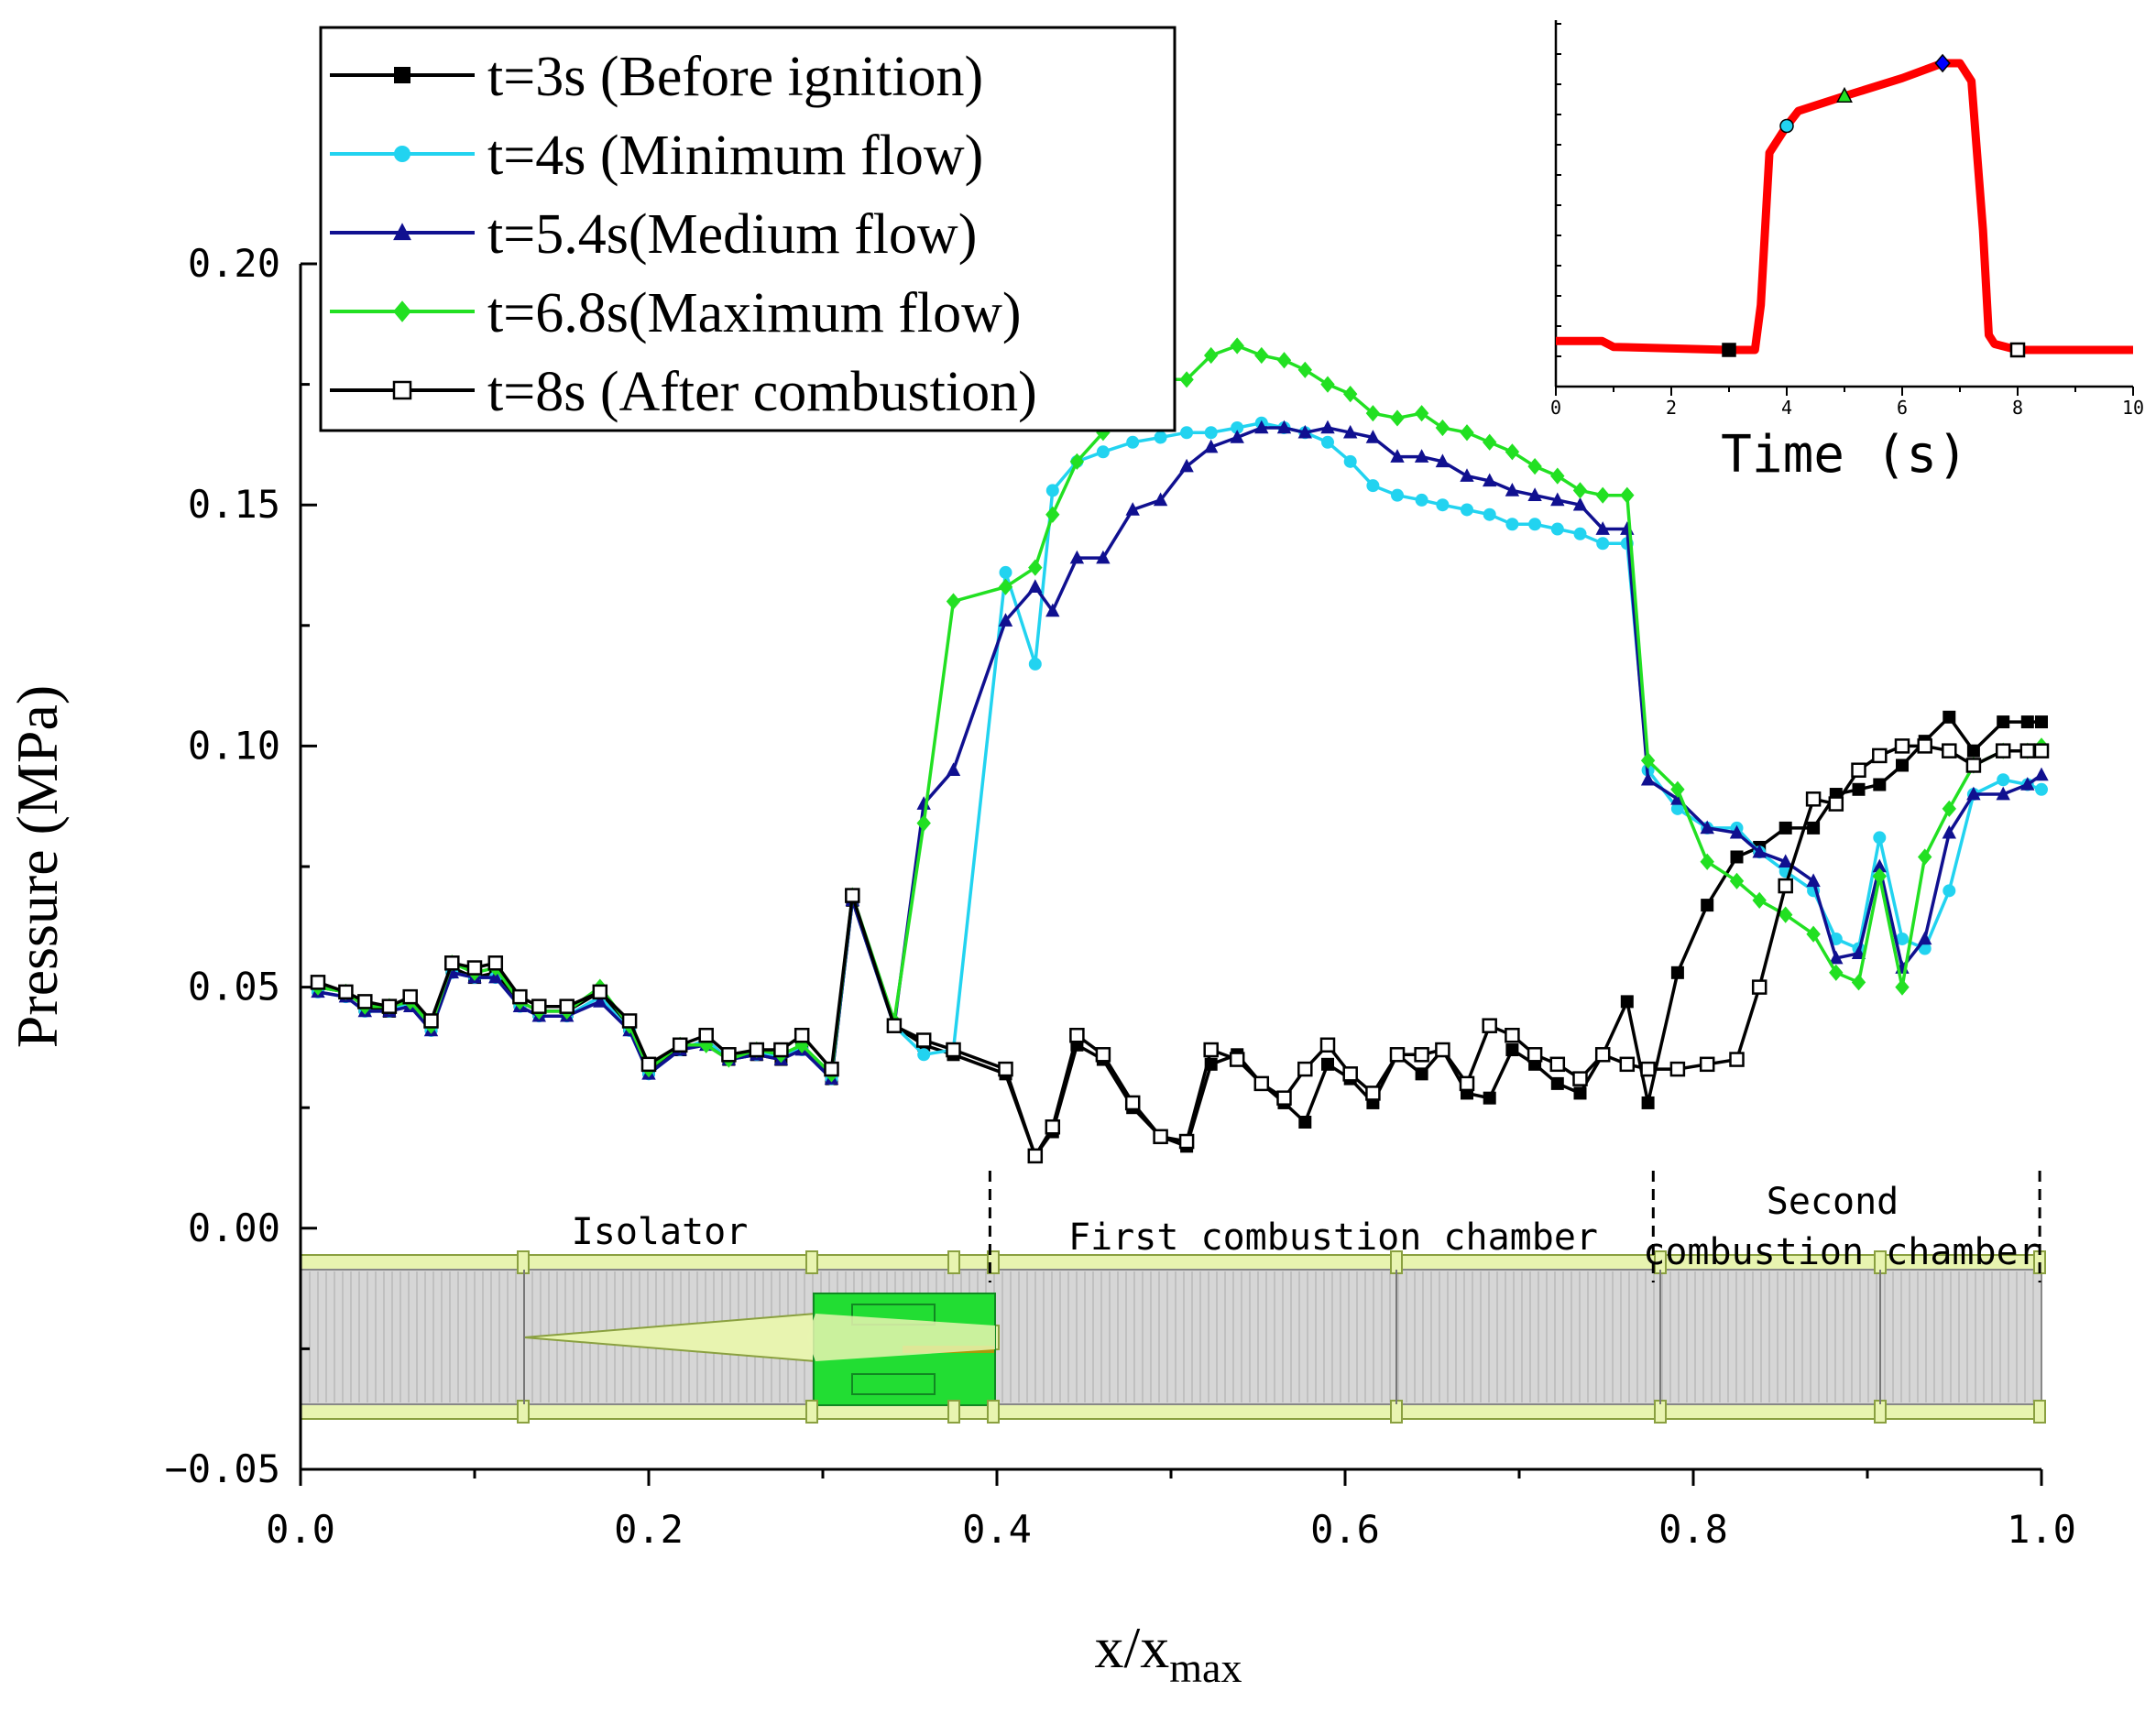 The width and height of the screenshot is (2156, 1713). I want to click on x-tick-label: 0.4, so click(997, 1529).